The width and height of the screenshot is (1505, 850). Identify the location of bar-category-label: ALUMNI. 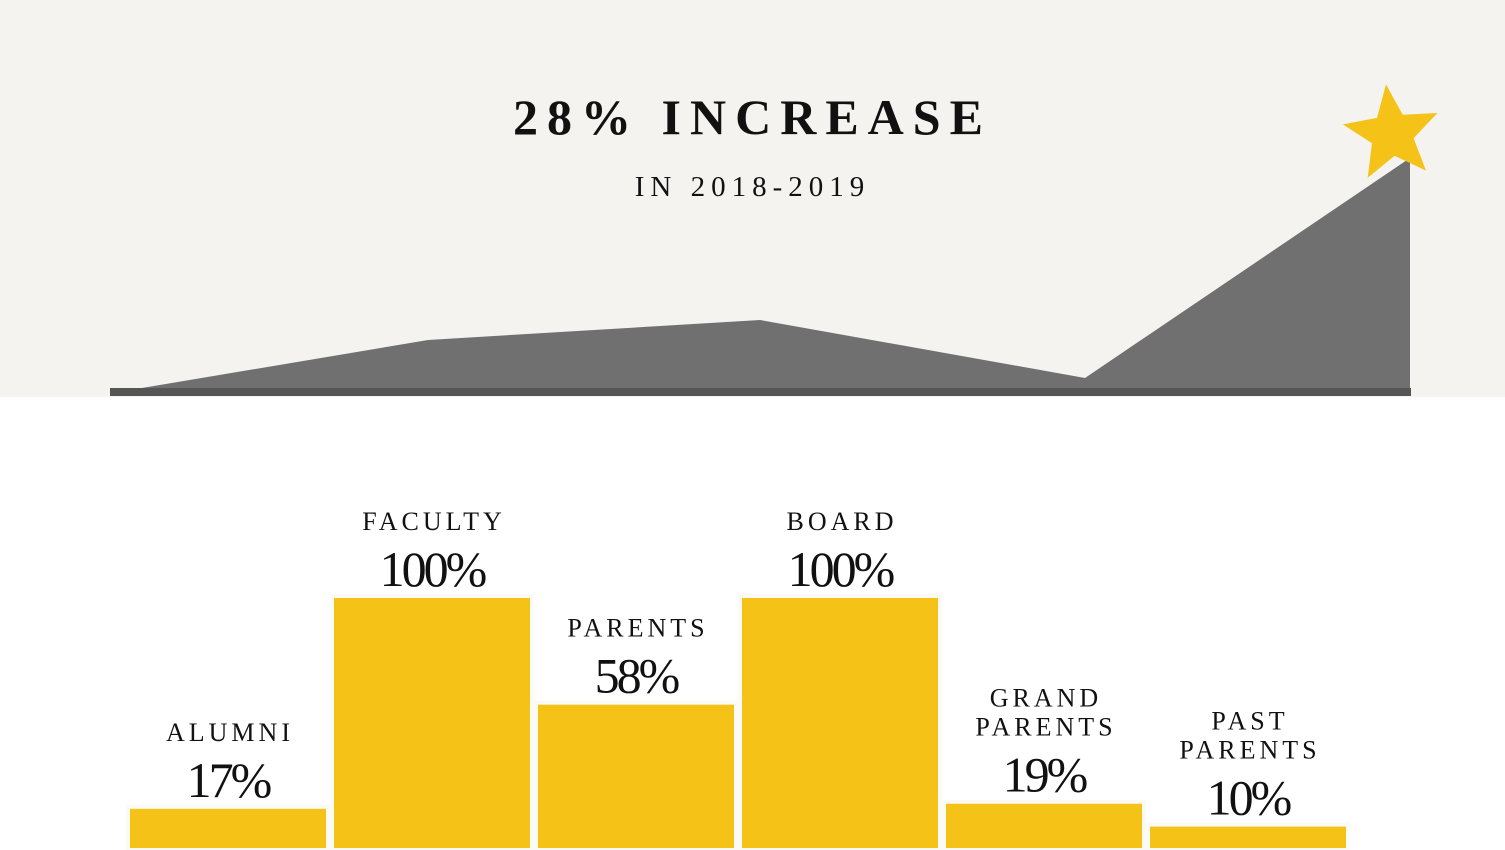
(230, 732).